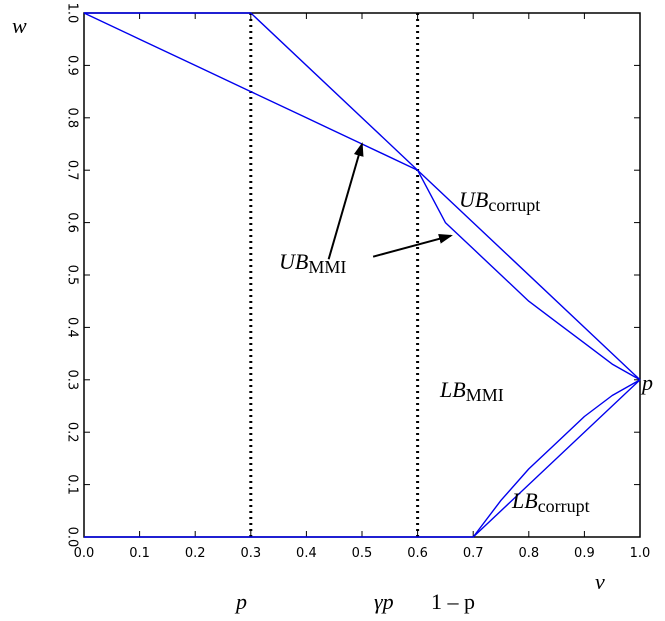  Describe the element at coordinates (528, 553) in the screenshot. I see `x-tick-label: 0.8` at that location.